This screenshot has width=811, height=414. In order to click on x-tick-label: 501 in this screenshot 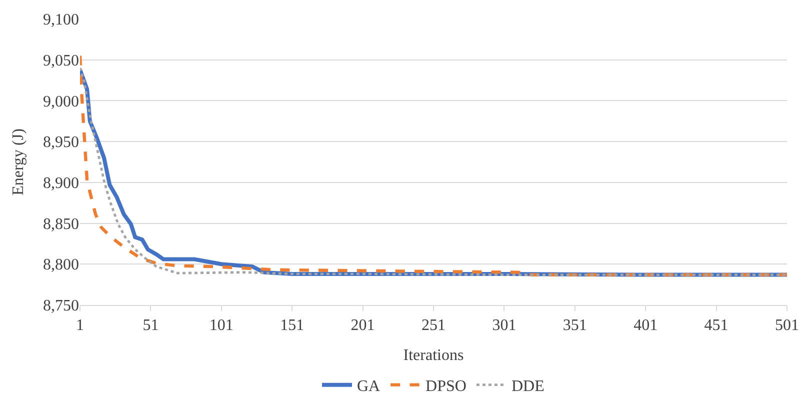, I will do `click(787, 325)`.